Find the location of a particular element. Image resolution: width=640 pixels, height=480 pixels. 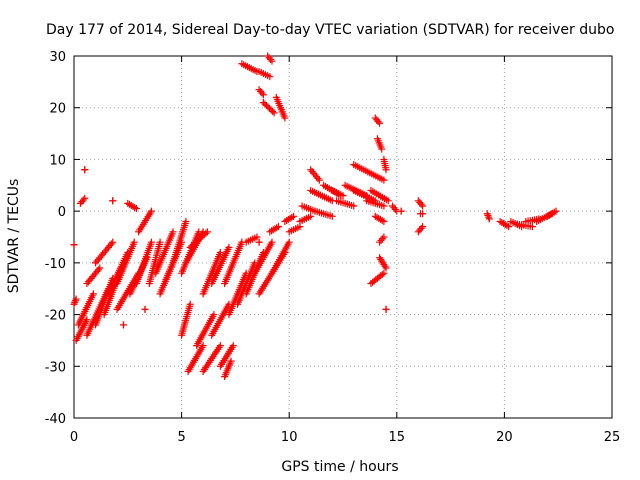

y-tick-label: -30 is located at coordinates (55, 367).